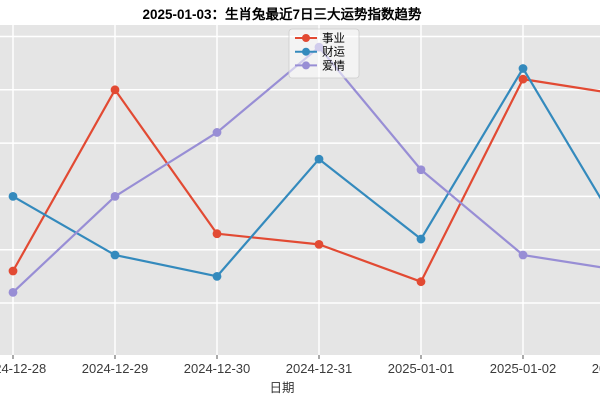 This screenshot has width=600, height=400. Describe the element at coordinates (333, 65) in the screenshot. I see `legend-label-爱情: 爱情` at that location.